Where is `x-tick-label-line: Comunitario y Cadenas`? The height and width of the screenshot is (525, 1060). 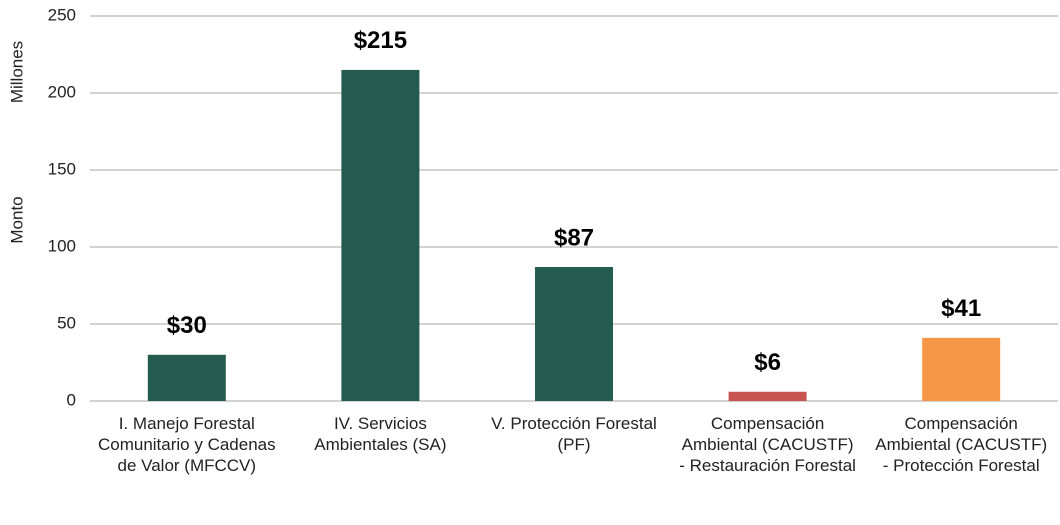
x-tick-label-line: Comunitario y Cadenas is located at coordinates (187, 444).